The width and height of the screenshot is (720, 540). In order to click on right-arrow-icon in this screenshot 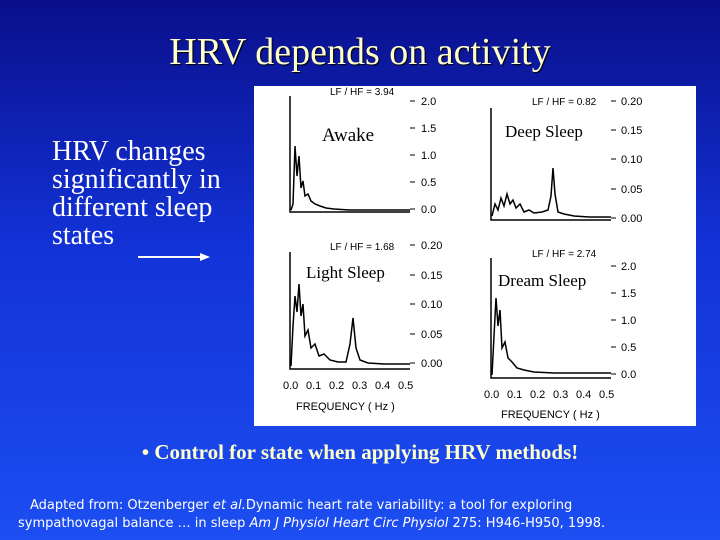, I will do `click(174, 257)`.